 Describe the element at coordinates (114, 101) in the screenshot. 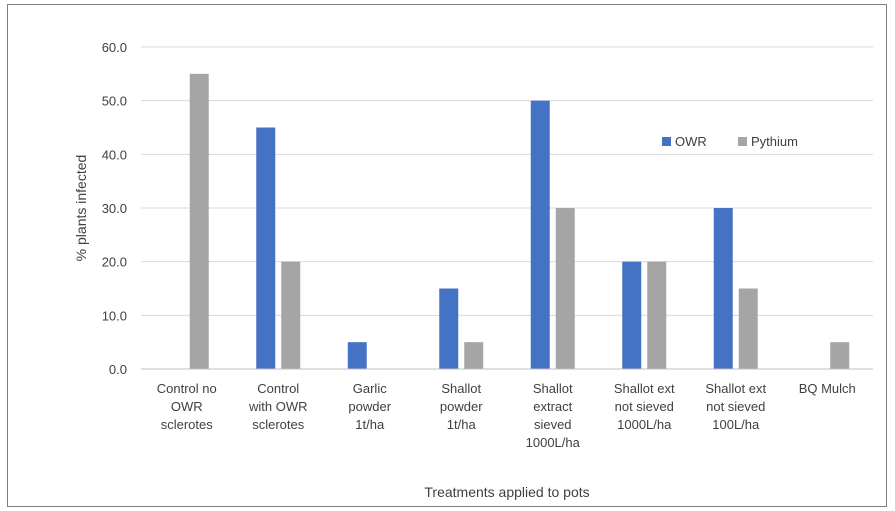

I see `y-tick-label: 50.0` at that location.